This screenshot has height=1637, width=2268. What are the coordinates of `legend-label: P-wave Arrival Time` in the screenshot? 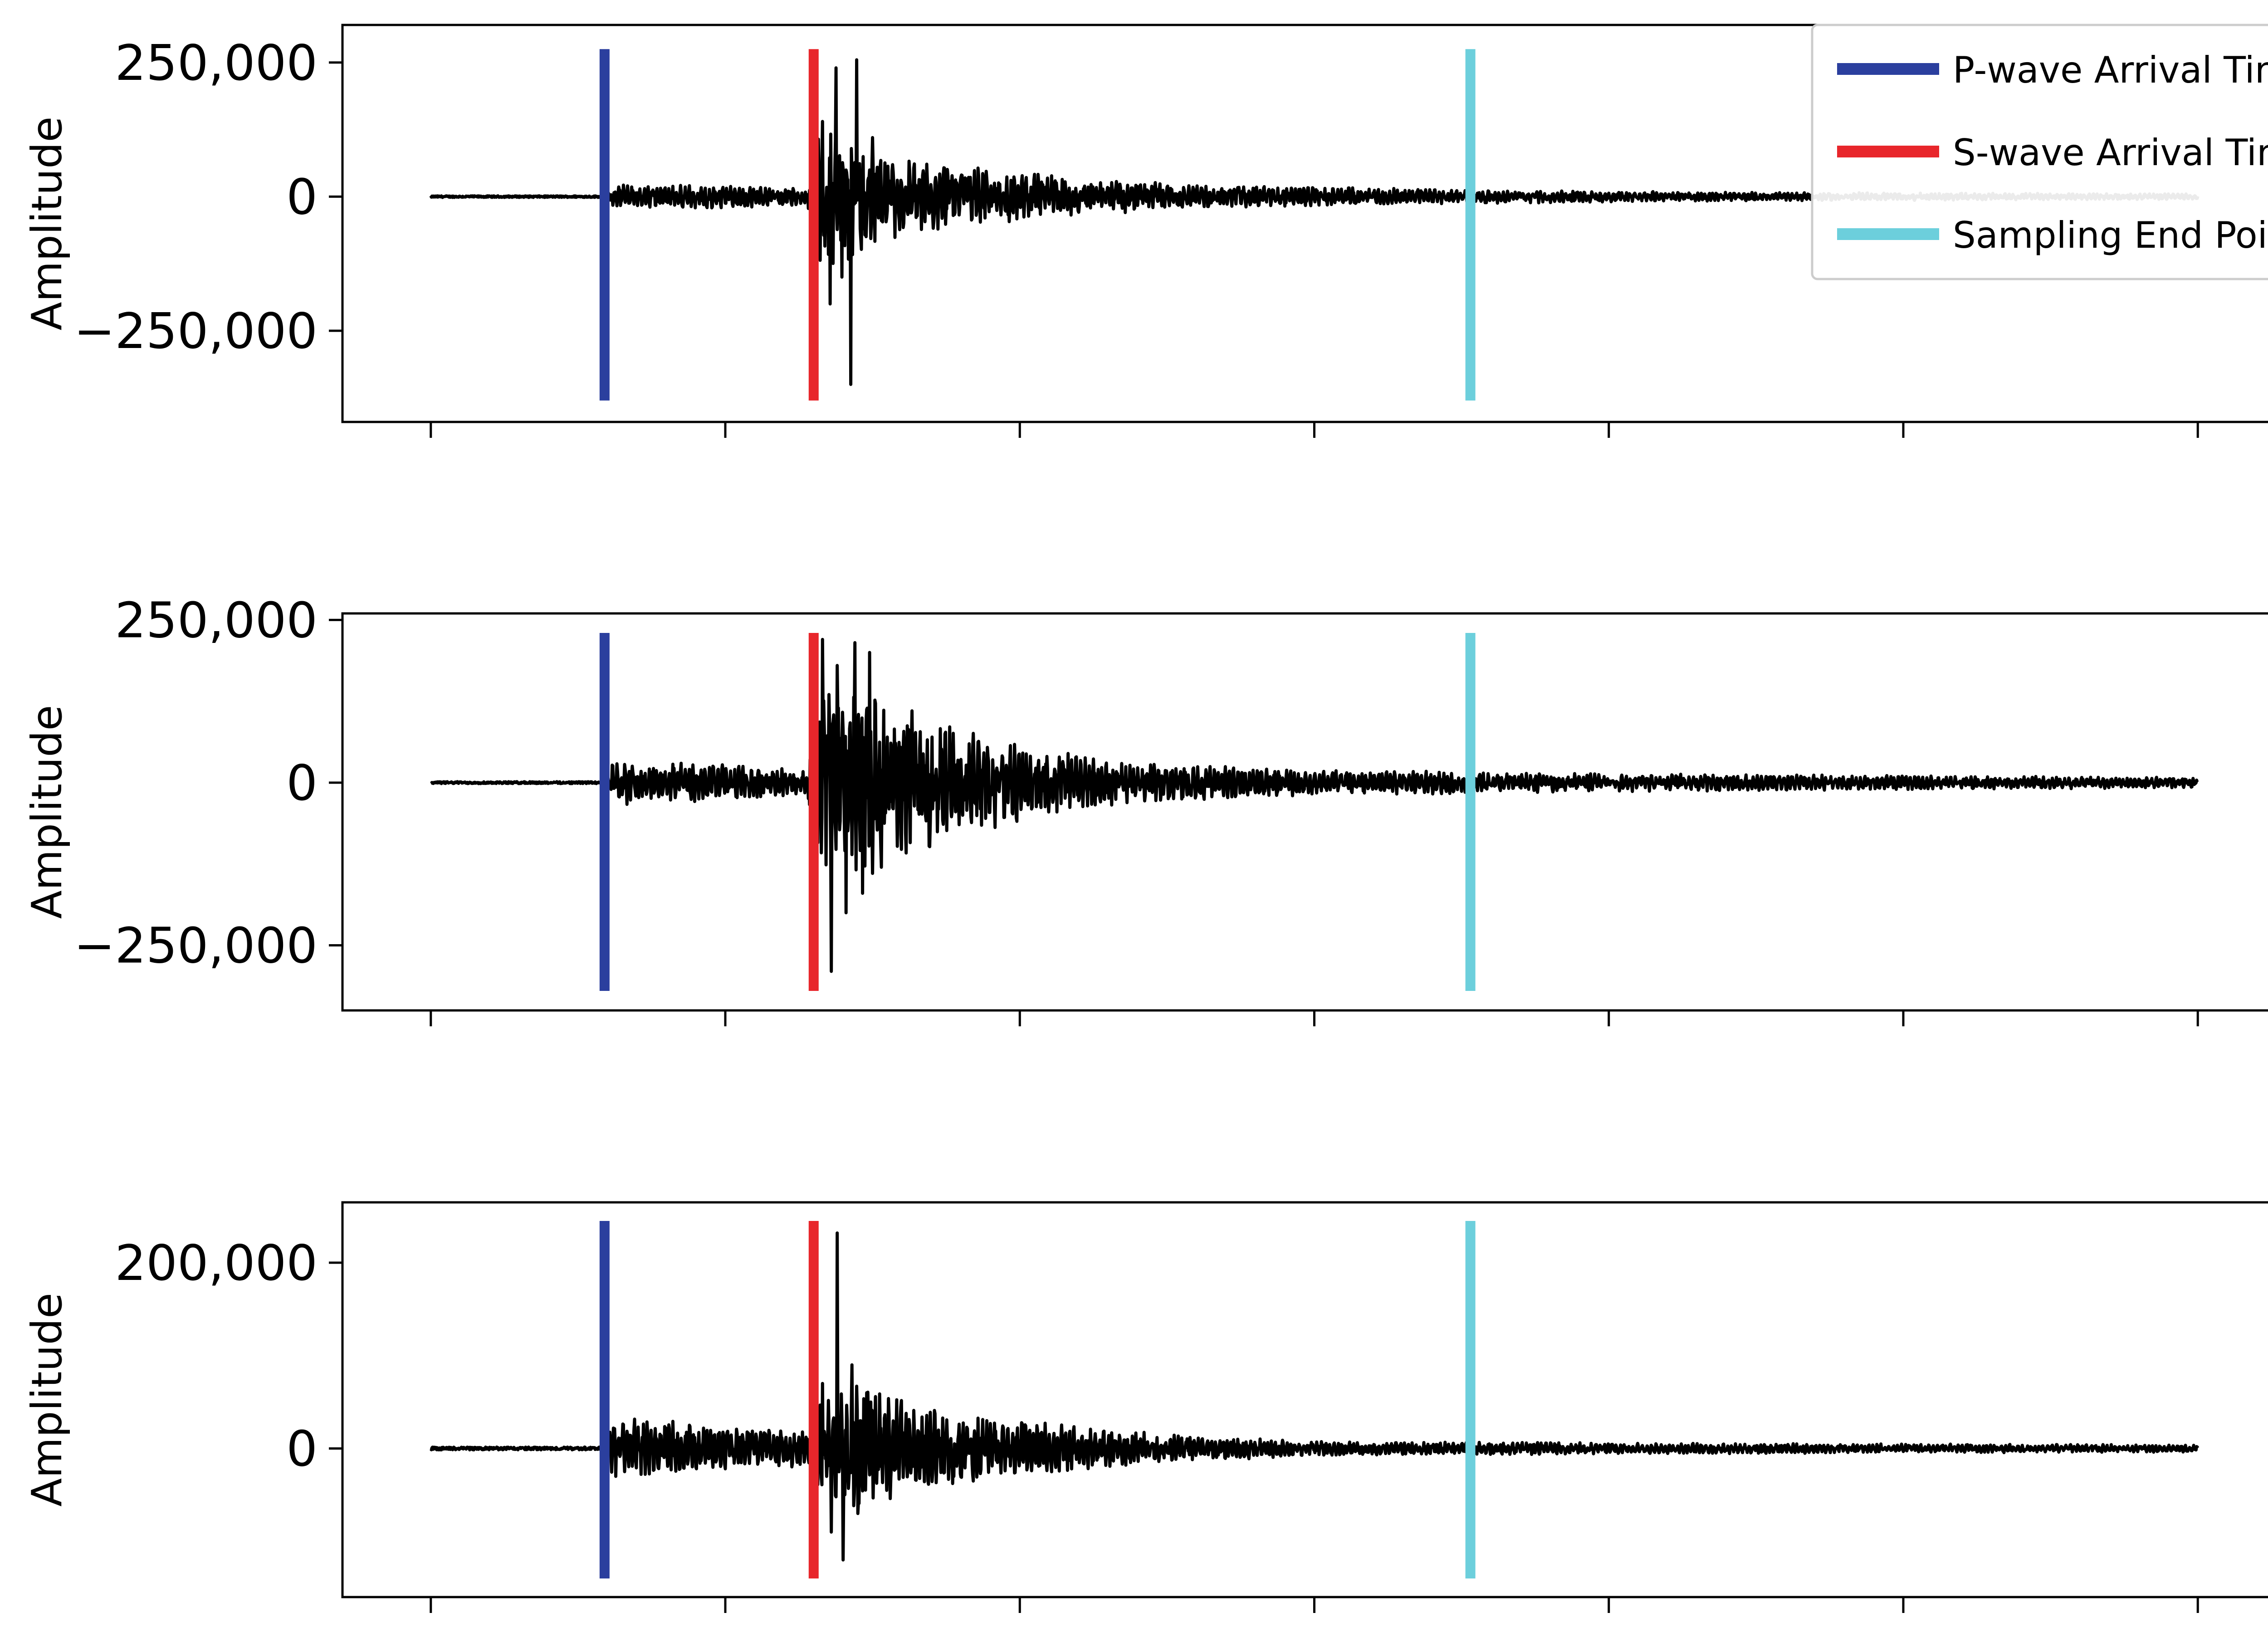 It's located at (2111, 70).